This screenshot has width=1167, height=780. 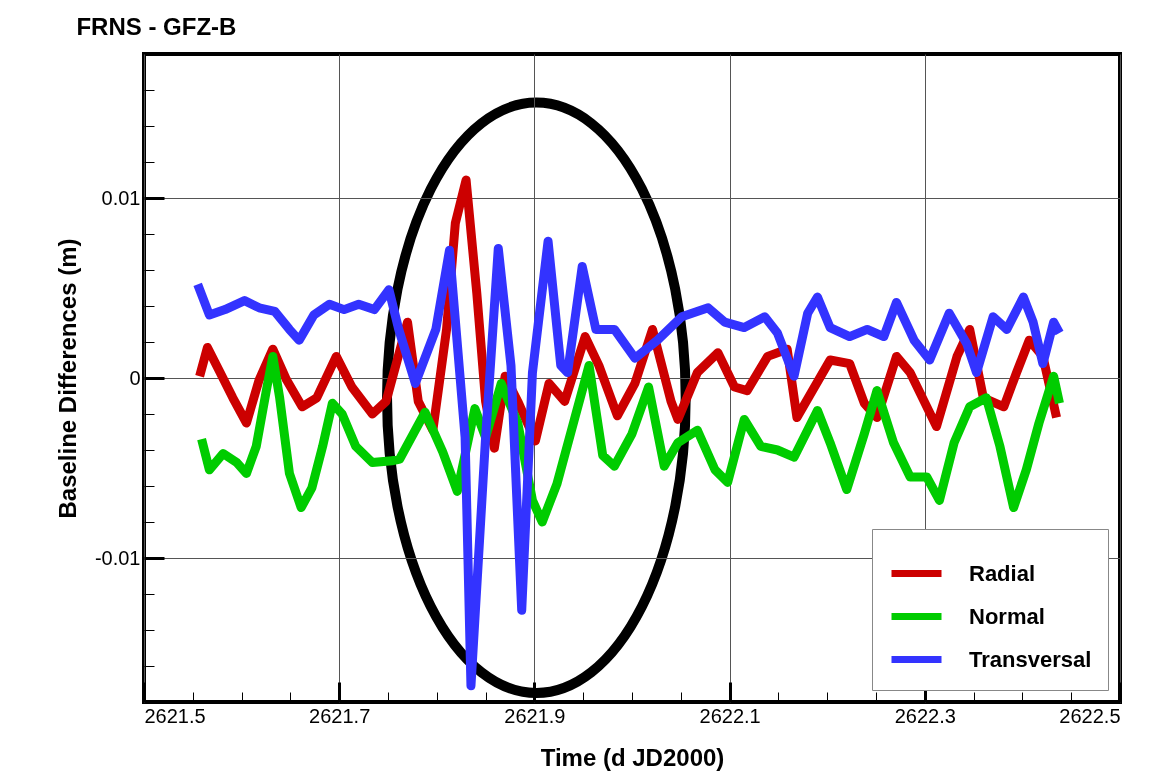 I want to click on x-tick-label: 2622.1, so click(x=730, y=715).